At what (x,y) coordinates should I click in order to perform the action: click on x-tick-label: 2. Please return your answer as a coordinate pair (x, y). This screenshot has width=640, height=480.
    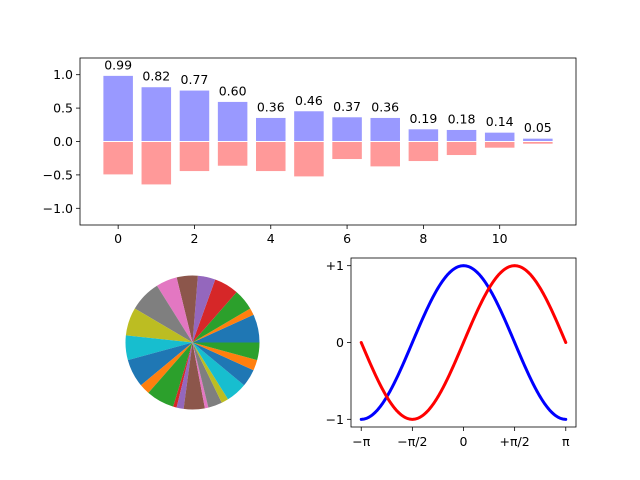
    Looking at the image, I should click on (194, 238).